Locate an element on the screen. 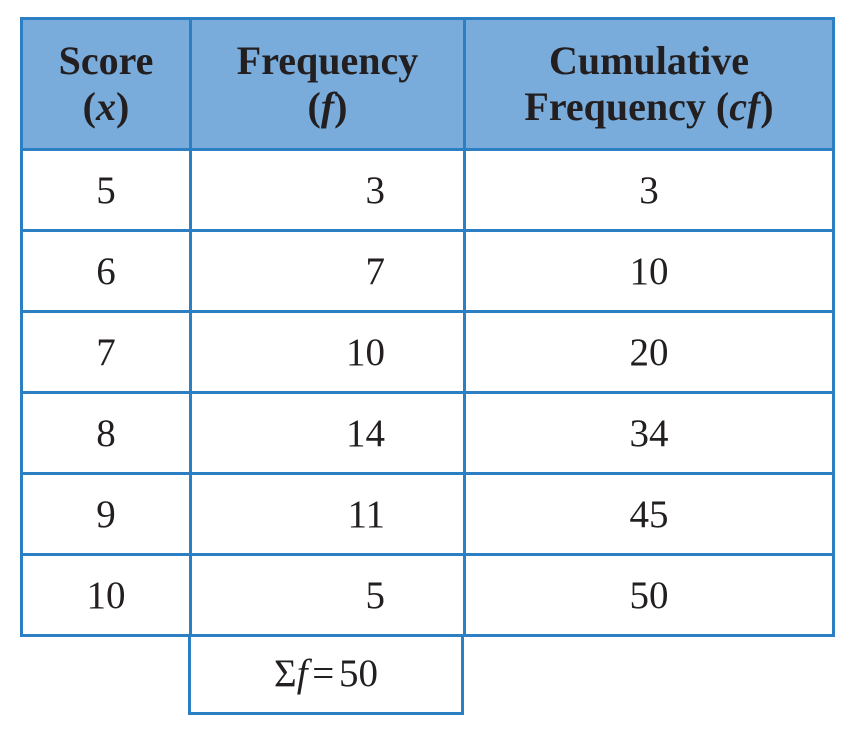 The width and height of the screenshot is (846, 729). header-line: Score is located at coordinates (106, 61).